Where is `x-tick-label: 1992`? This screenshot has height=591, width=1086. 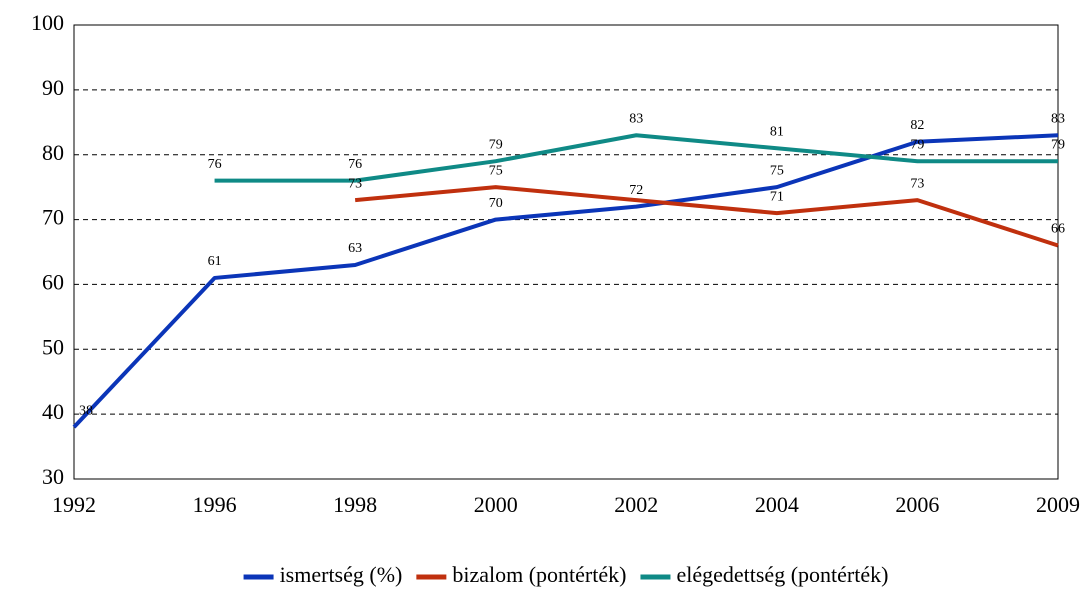
x-tick-label: 1992 is located at coordinates (74, 504).